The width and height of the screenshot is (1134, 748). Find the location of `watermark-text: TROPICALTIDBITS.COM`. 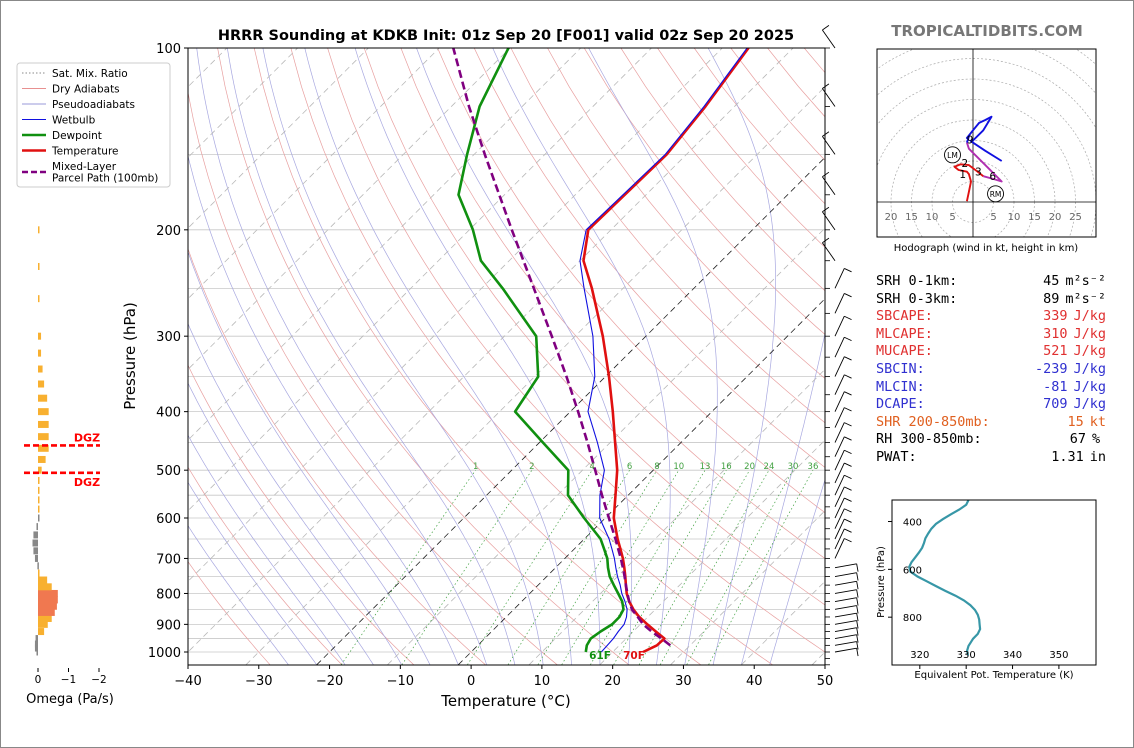

watermark-text: TROPICALTIDBITS.COM is located at coordinates (987, 31).